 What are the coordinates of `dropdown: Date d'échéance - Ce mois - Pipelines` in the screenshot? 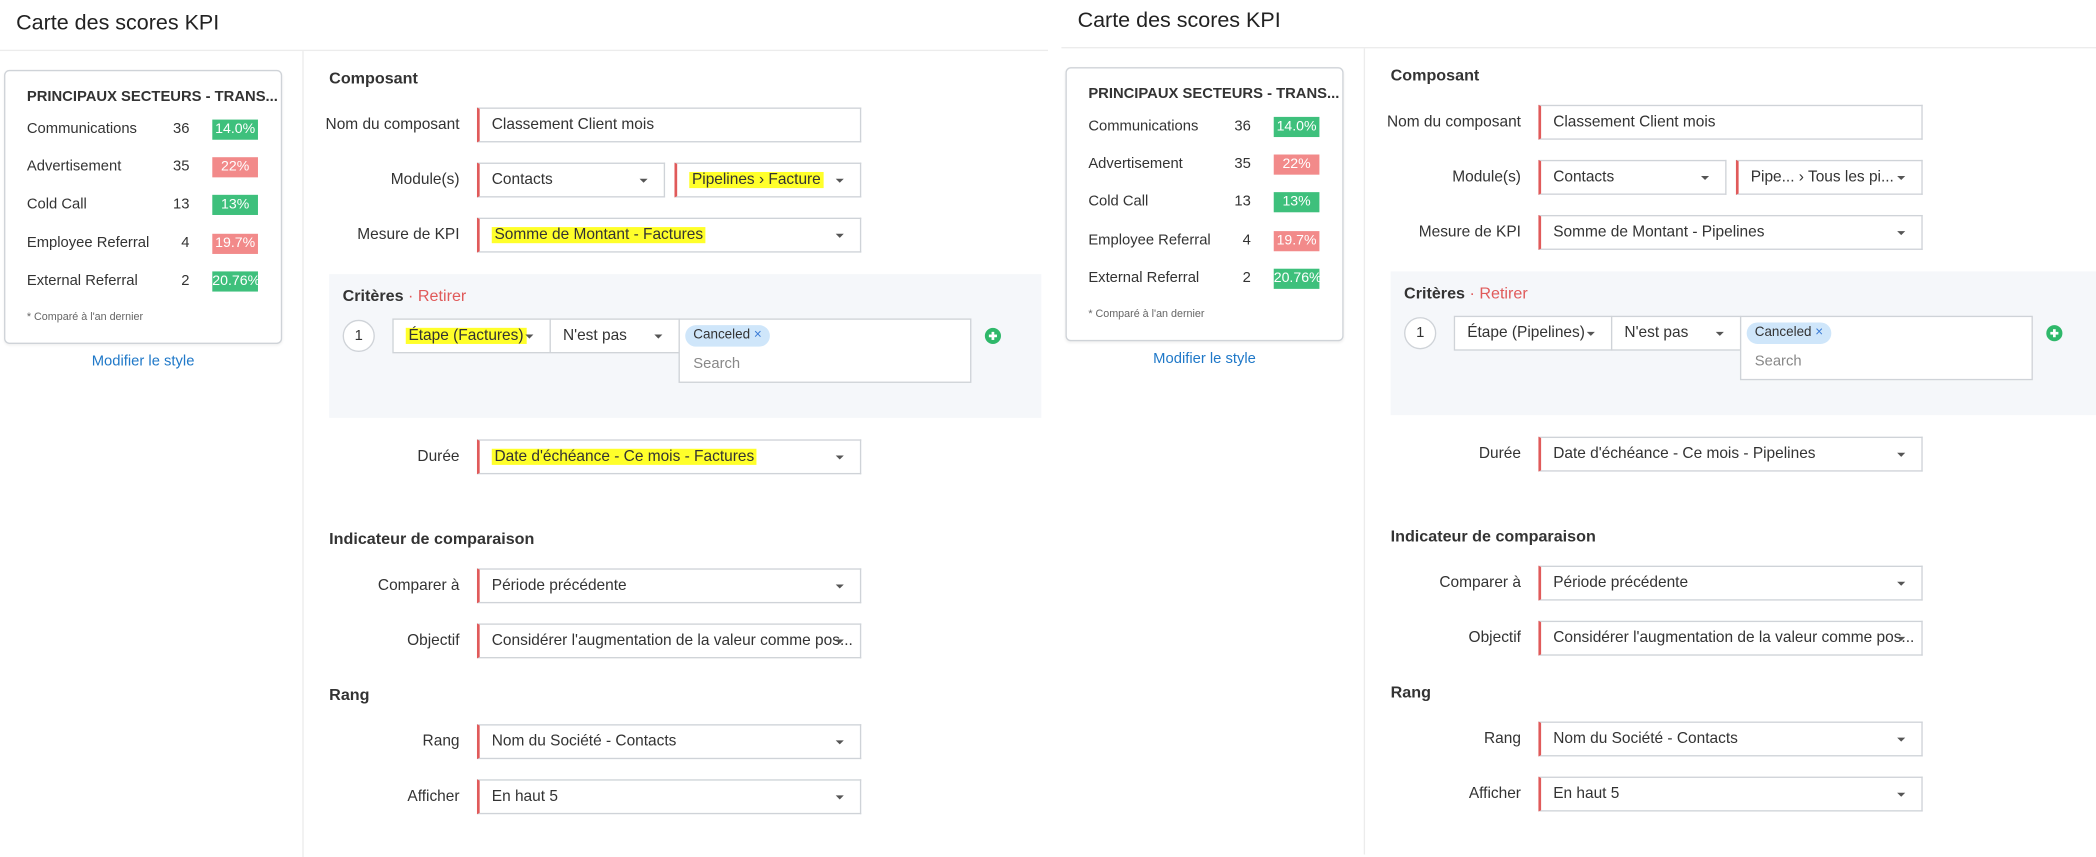 It's located at (1730, 454).